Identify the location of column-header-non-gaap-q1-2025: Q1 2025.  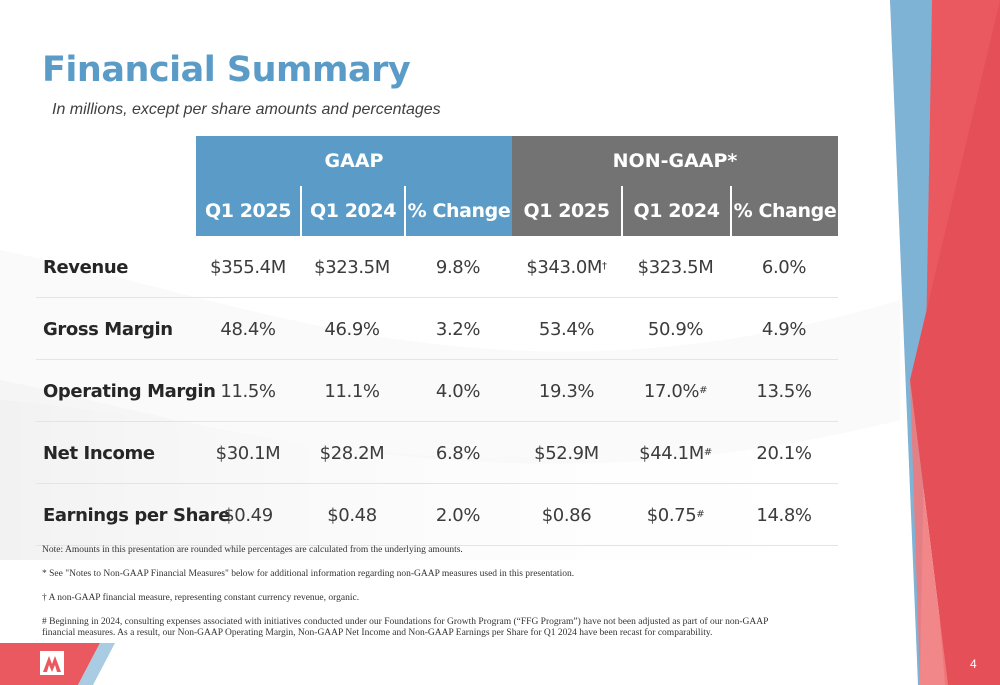
(566, 211).